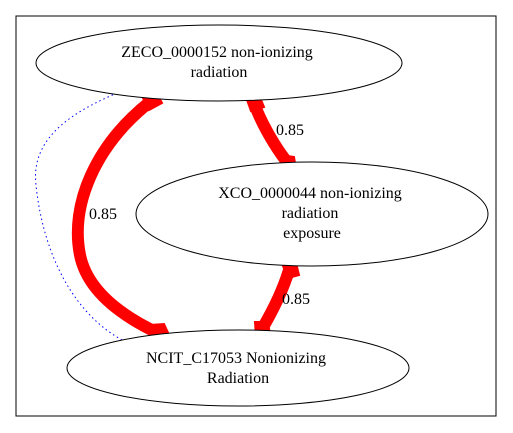  Describe the element at coordinates (296, 299) in the screenshot. I see `edge-label-xco-ncit: 0.85` at that location.